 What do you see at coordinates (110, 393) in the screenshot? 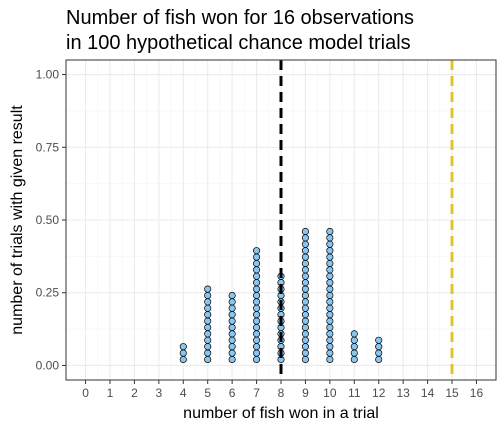
I see `x-tick-label: 1` at bounding box center [110, 393].